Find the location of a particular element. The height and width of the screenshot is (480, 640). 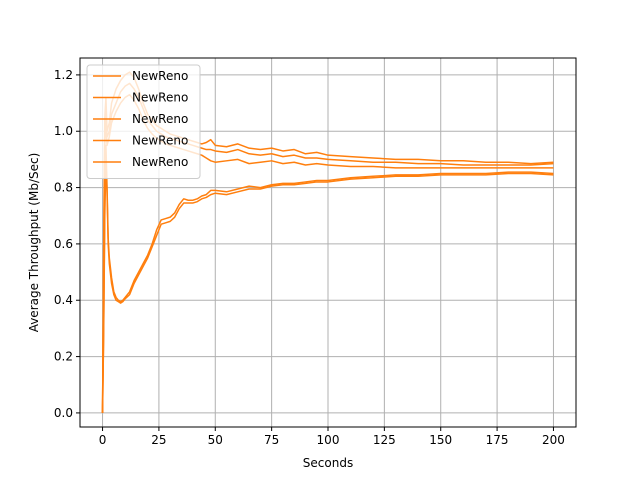

y-tick-label: 1.2 is located at coordinates (63, 75).